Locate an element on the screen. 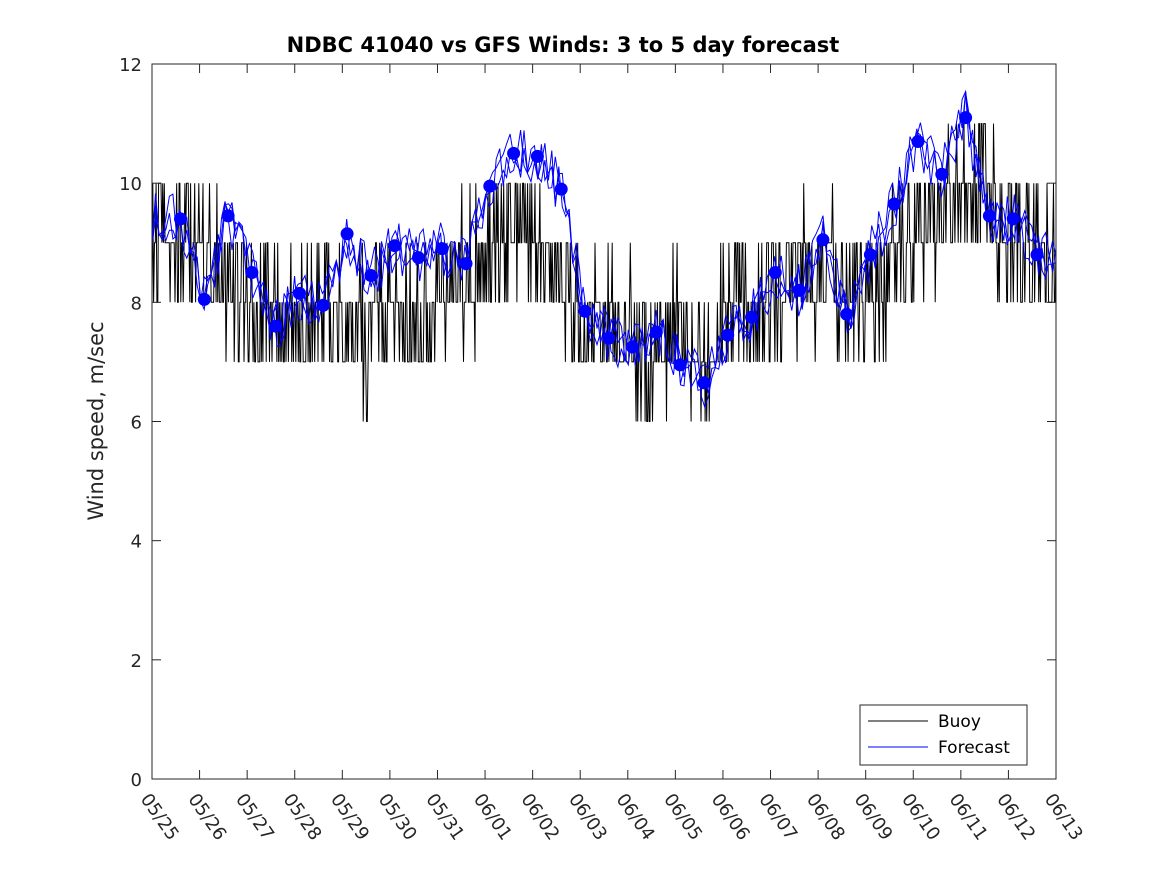 This screenshot has height=875, width=1167. y-tick-label: 4 is located at coordinates (136, 542).